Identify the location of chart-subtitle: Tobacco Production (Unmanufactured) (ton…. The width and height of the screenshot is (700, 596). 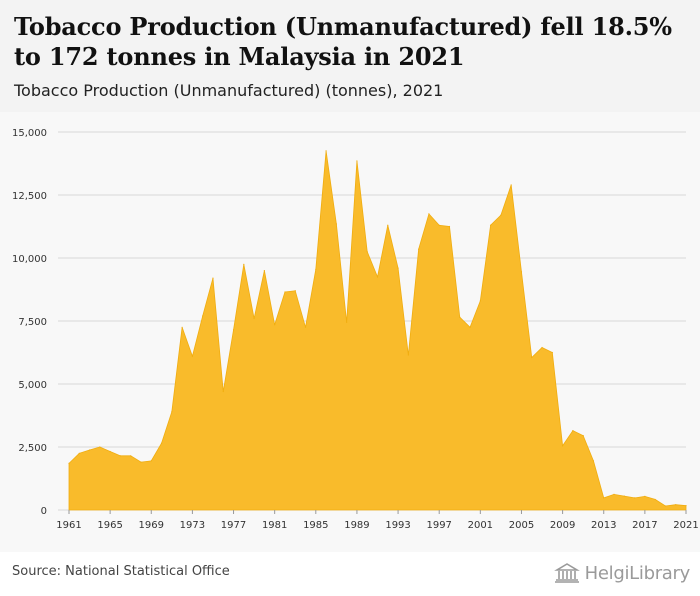
(229, 90).